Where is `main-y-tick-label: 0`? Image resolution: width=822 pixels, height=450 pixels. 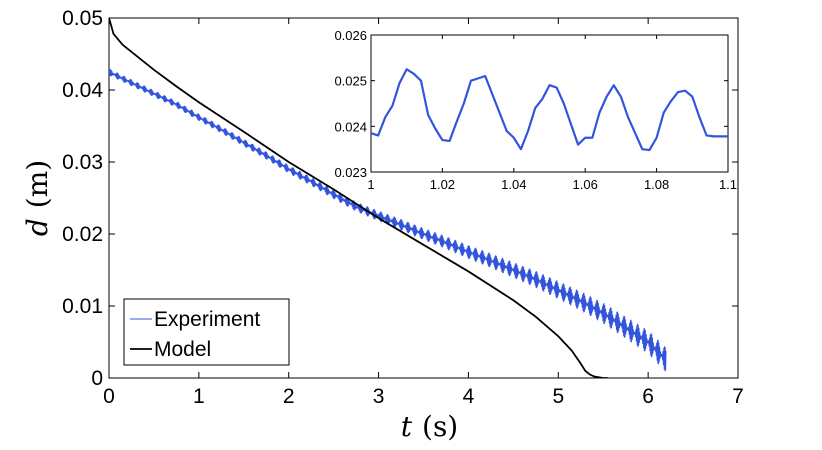
main-y-tick-label: 0 is located at coordinates (97, 378).